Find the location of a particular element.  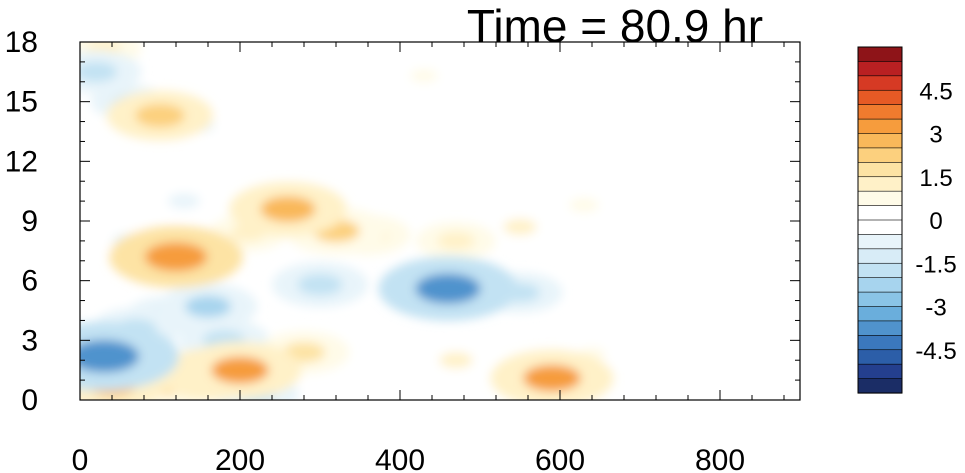

colorbar-swatches is located at coordinates (880, 220).